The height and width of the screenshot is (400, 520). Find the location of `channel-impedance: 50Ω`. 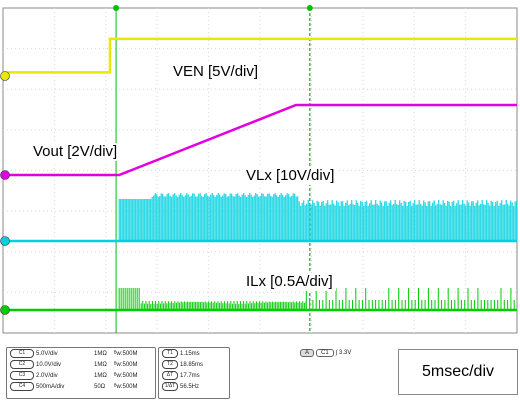

channel-impedance: 50Ω is located at coordinates (99, 387).